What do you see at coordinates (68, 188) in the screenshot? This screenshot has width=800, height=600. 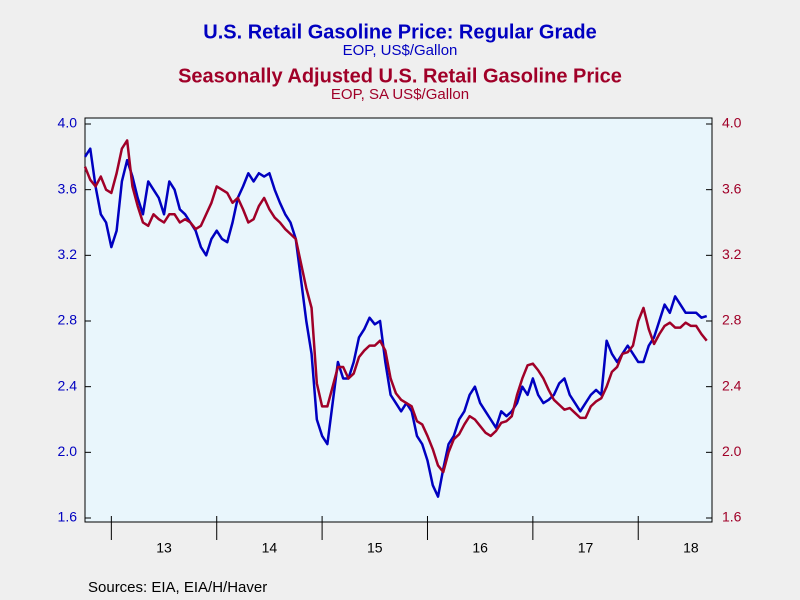 I see `y-tick-label: 3.6` at bounding box center [68, 188].